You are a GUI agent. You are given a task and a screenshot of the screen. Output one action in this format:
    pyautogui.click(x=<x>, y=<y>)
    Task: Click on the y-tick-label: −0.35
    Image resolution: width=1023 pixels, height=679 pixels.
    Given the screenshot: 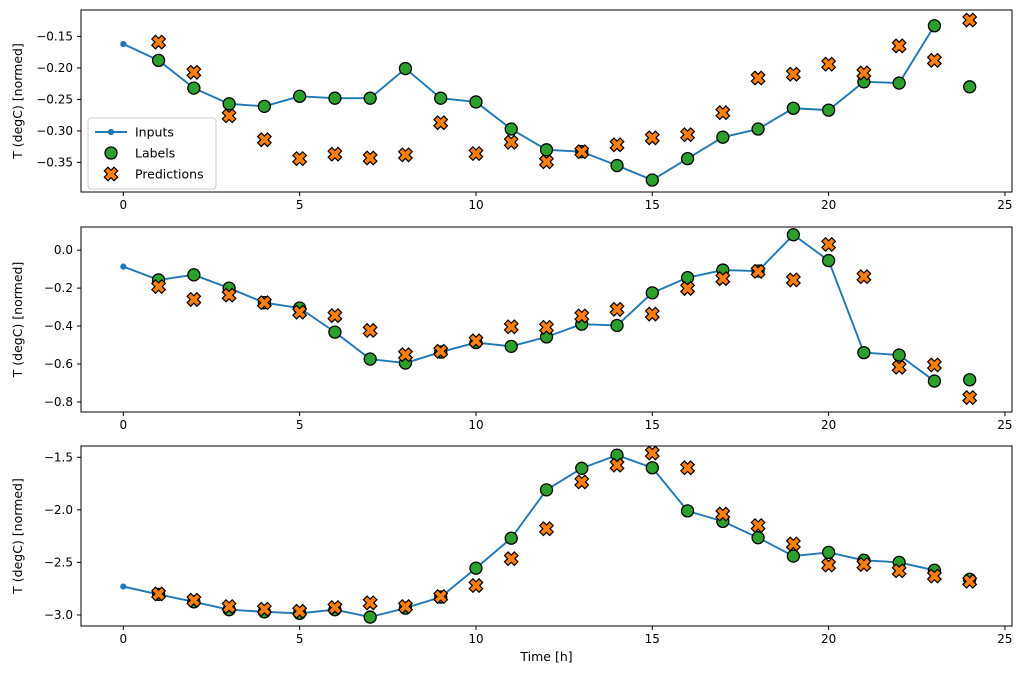 What is the action you would take?
    pyautogui.click(x=54, y=162)
    